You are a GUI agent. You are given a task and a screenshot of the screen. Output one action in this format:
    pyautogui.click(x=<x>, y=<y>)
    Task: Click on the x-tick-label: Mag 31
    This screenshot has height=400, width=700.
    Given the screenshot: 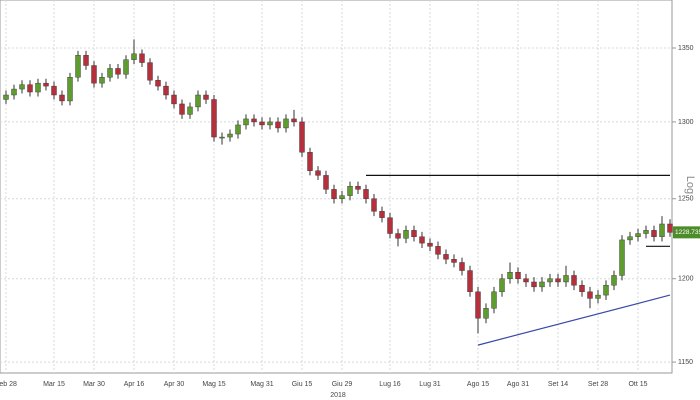 What is the action you would take?
    pyautogui.click(x=261, y=384)
    